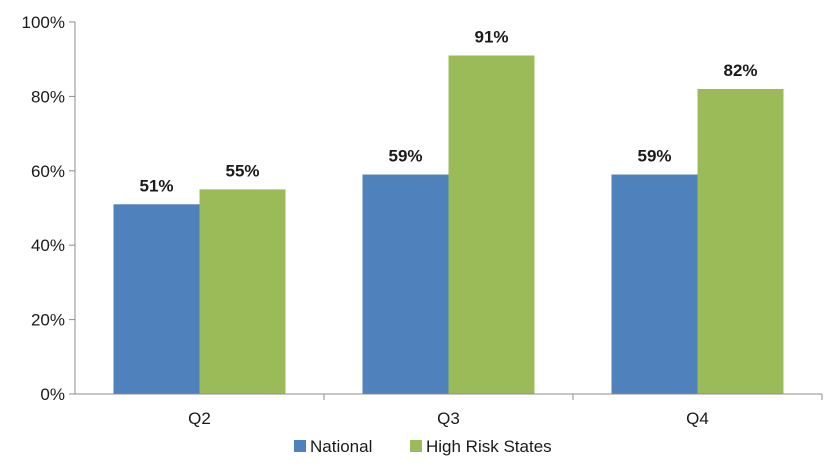 The width and height of the screenshot is (825, 470). I want to click on x-category-label: Q3, so click(448, 418).